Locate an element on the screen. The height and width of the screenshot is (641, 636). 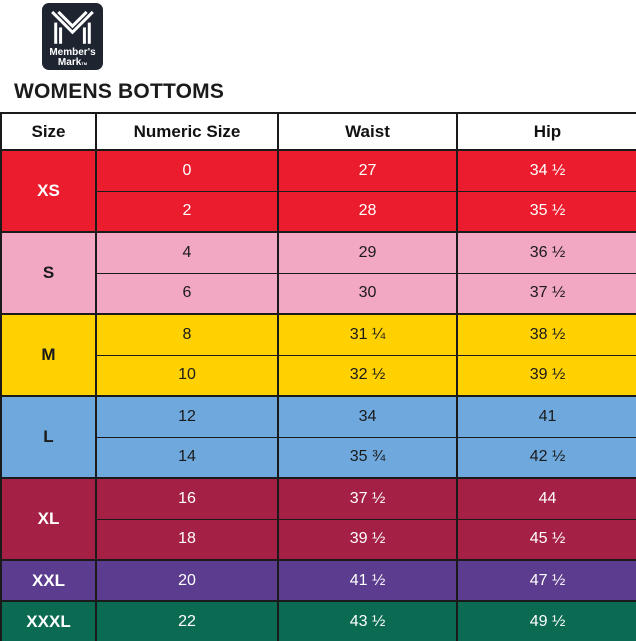
numeric-size-cell: 16 is located at coordinates (186, 498).